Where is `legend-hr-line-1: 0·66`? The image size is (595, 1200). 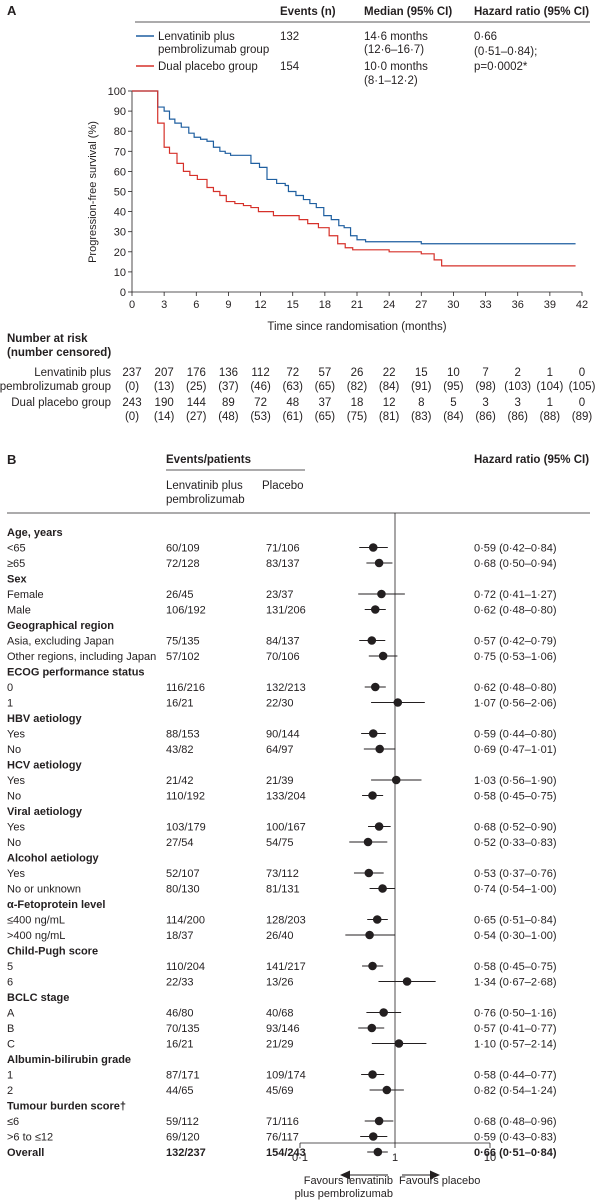 legend-hr-line-1: 0·66 is located at coordinates (485, 37).